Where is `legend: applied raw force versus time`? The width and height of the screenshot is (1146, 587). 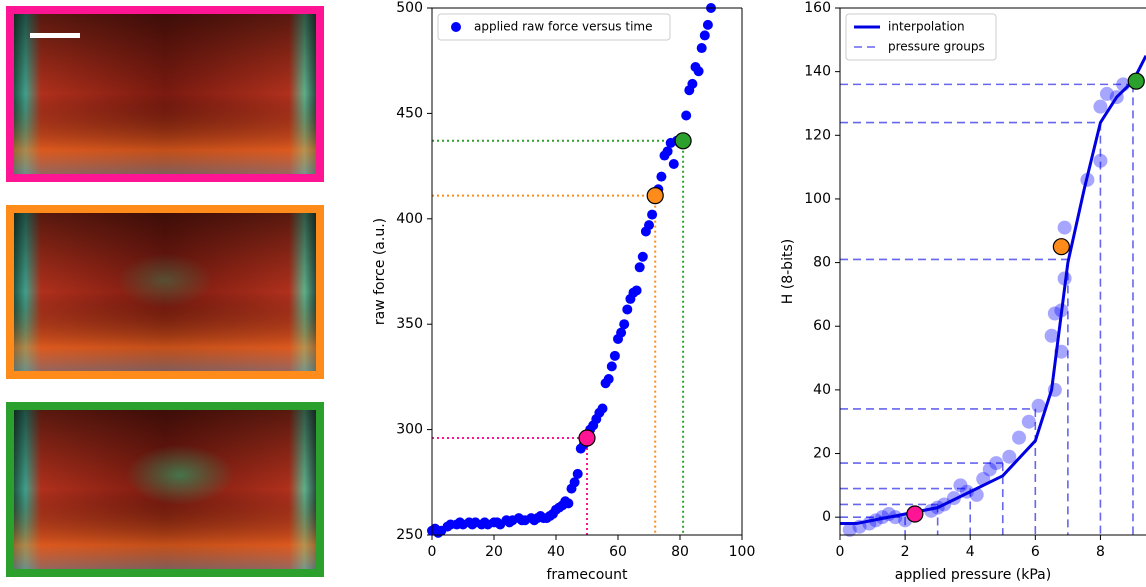 legend: applied raw force versus time is located at coordinates (554, 27).